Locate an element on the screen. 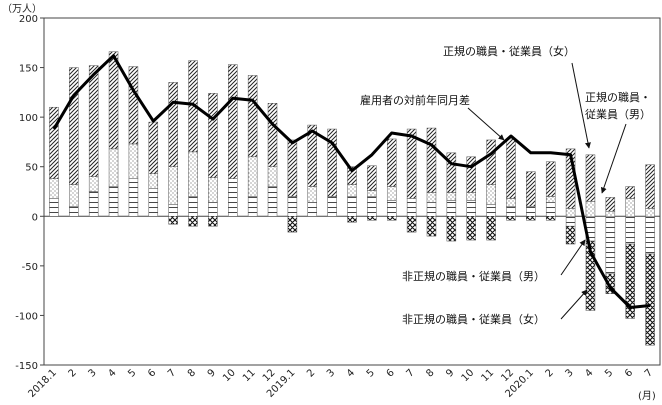 This screenshot has width=662, height=405. annotation-regular-female: 正規の職員・従業員（女） is located at coordinates (509, 51).